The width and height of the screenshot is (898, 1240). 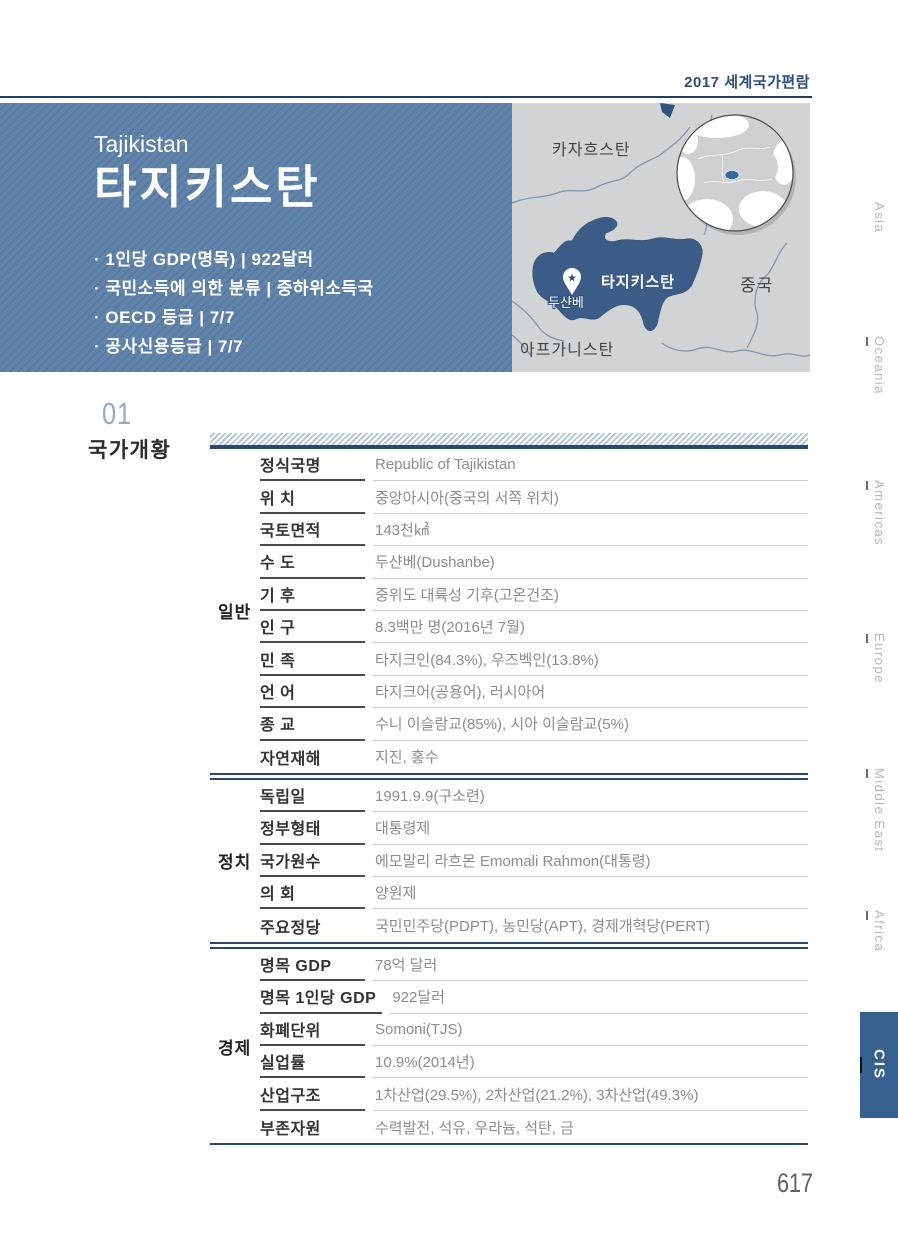 I want to click on row-value: 지진, 홍수, so click(x=407, y=758).